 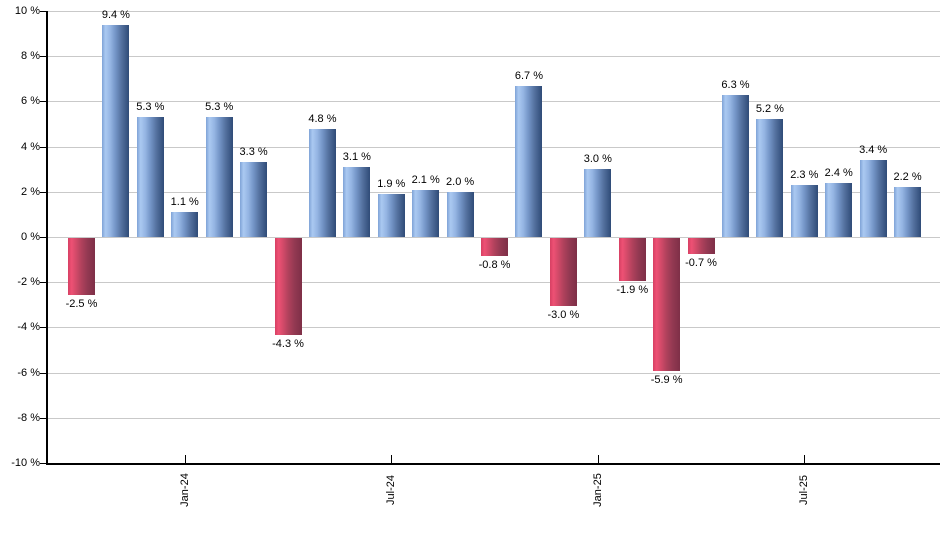 What do you see at coordinates (30, 101) in the screenshot?
I see `y-axis-tick-label: 6 %` at bounding box center [30, 101].